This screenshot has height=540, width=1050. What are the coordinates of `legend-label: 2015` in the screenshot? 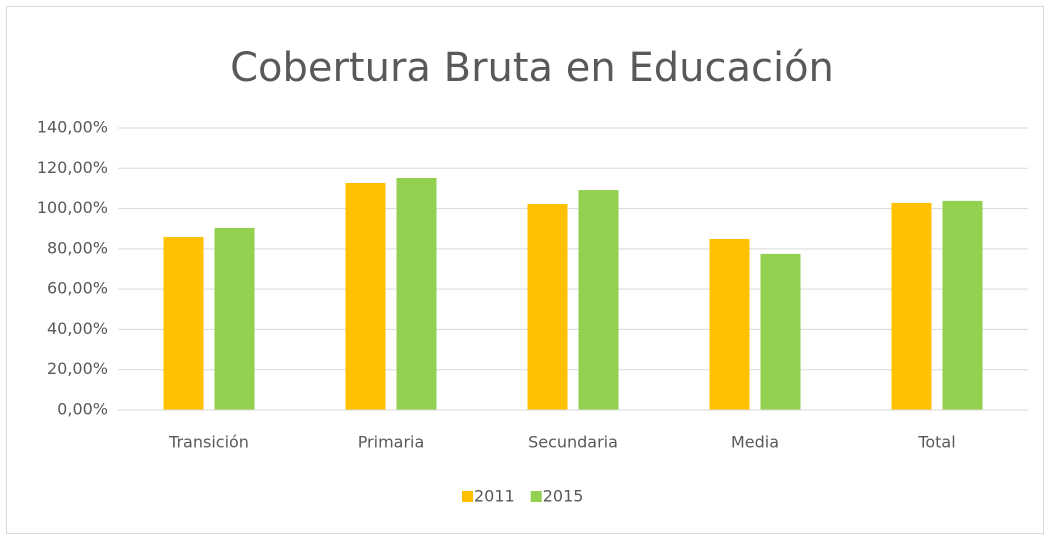 It's located at (563, 496).